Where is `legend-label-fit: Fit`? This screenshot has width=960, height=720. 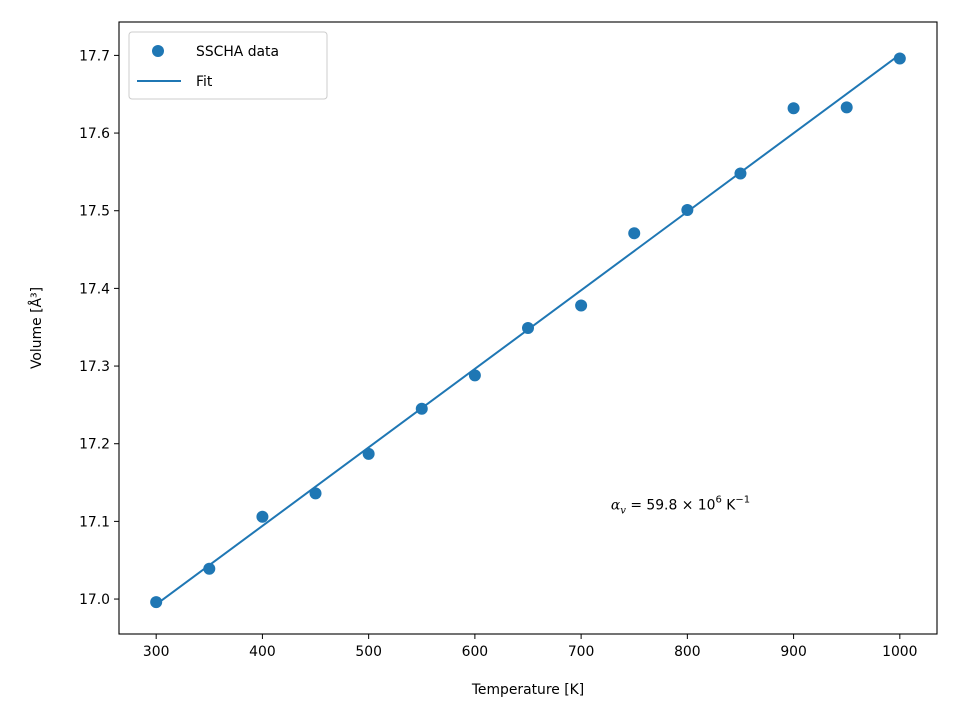
legend-label-fit: Fit is located at coordinates (204, 82).